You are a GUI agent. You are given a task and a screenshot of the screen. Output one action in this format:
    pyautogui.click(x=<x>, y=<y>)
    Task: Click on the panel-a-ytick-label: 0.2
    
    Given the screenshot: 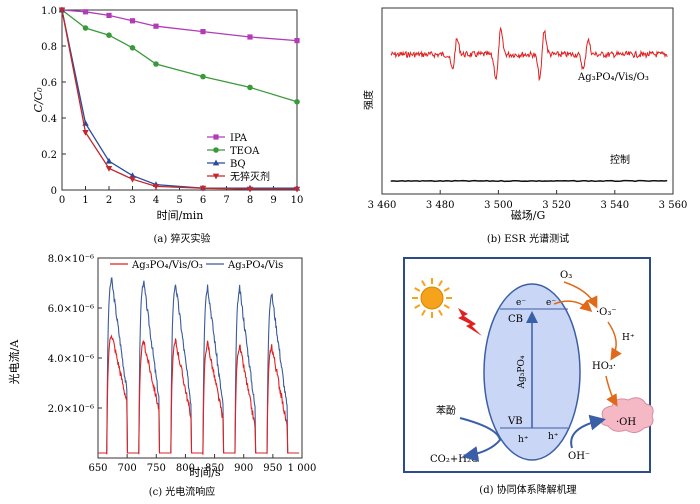 What is the action you would take?
    pyautogui.click(x=49, y=155)
    